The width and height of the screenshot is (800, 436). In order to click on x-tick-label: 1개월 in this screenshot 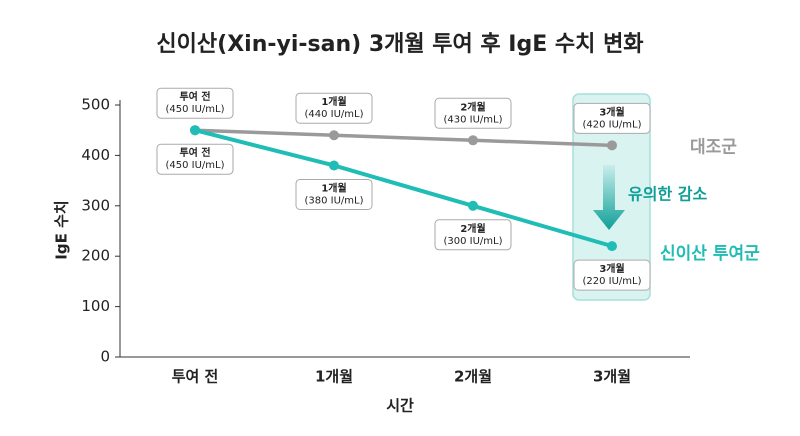, I will do `click(334, 377)`.